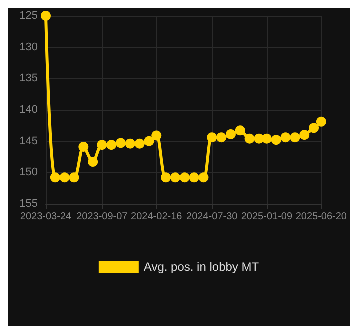 The image size is (358, 334). Describe the element at coordinates (157, 217) in the screenshot. I see `x-tick-label: 2024-02-16` at that location.